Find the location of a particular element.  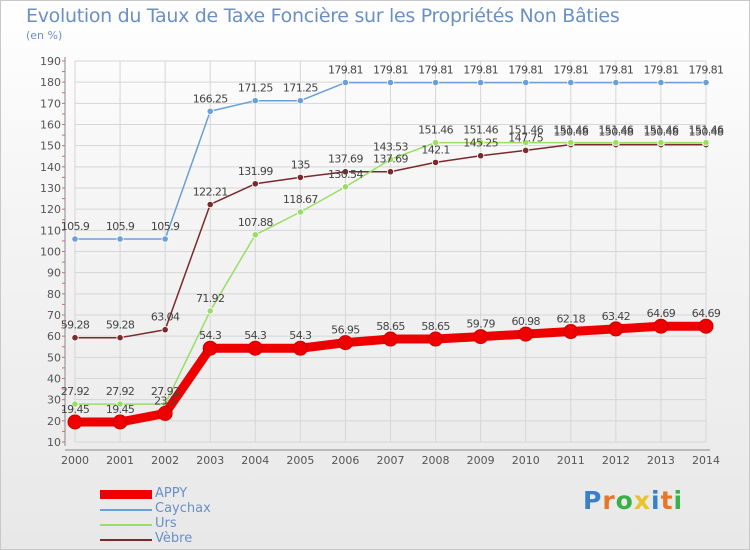

y-tick-label: 70 is located at coordinates (54, 315).